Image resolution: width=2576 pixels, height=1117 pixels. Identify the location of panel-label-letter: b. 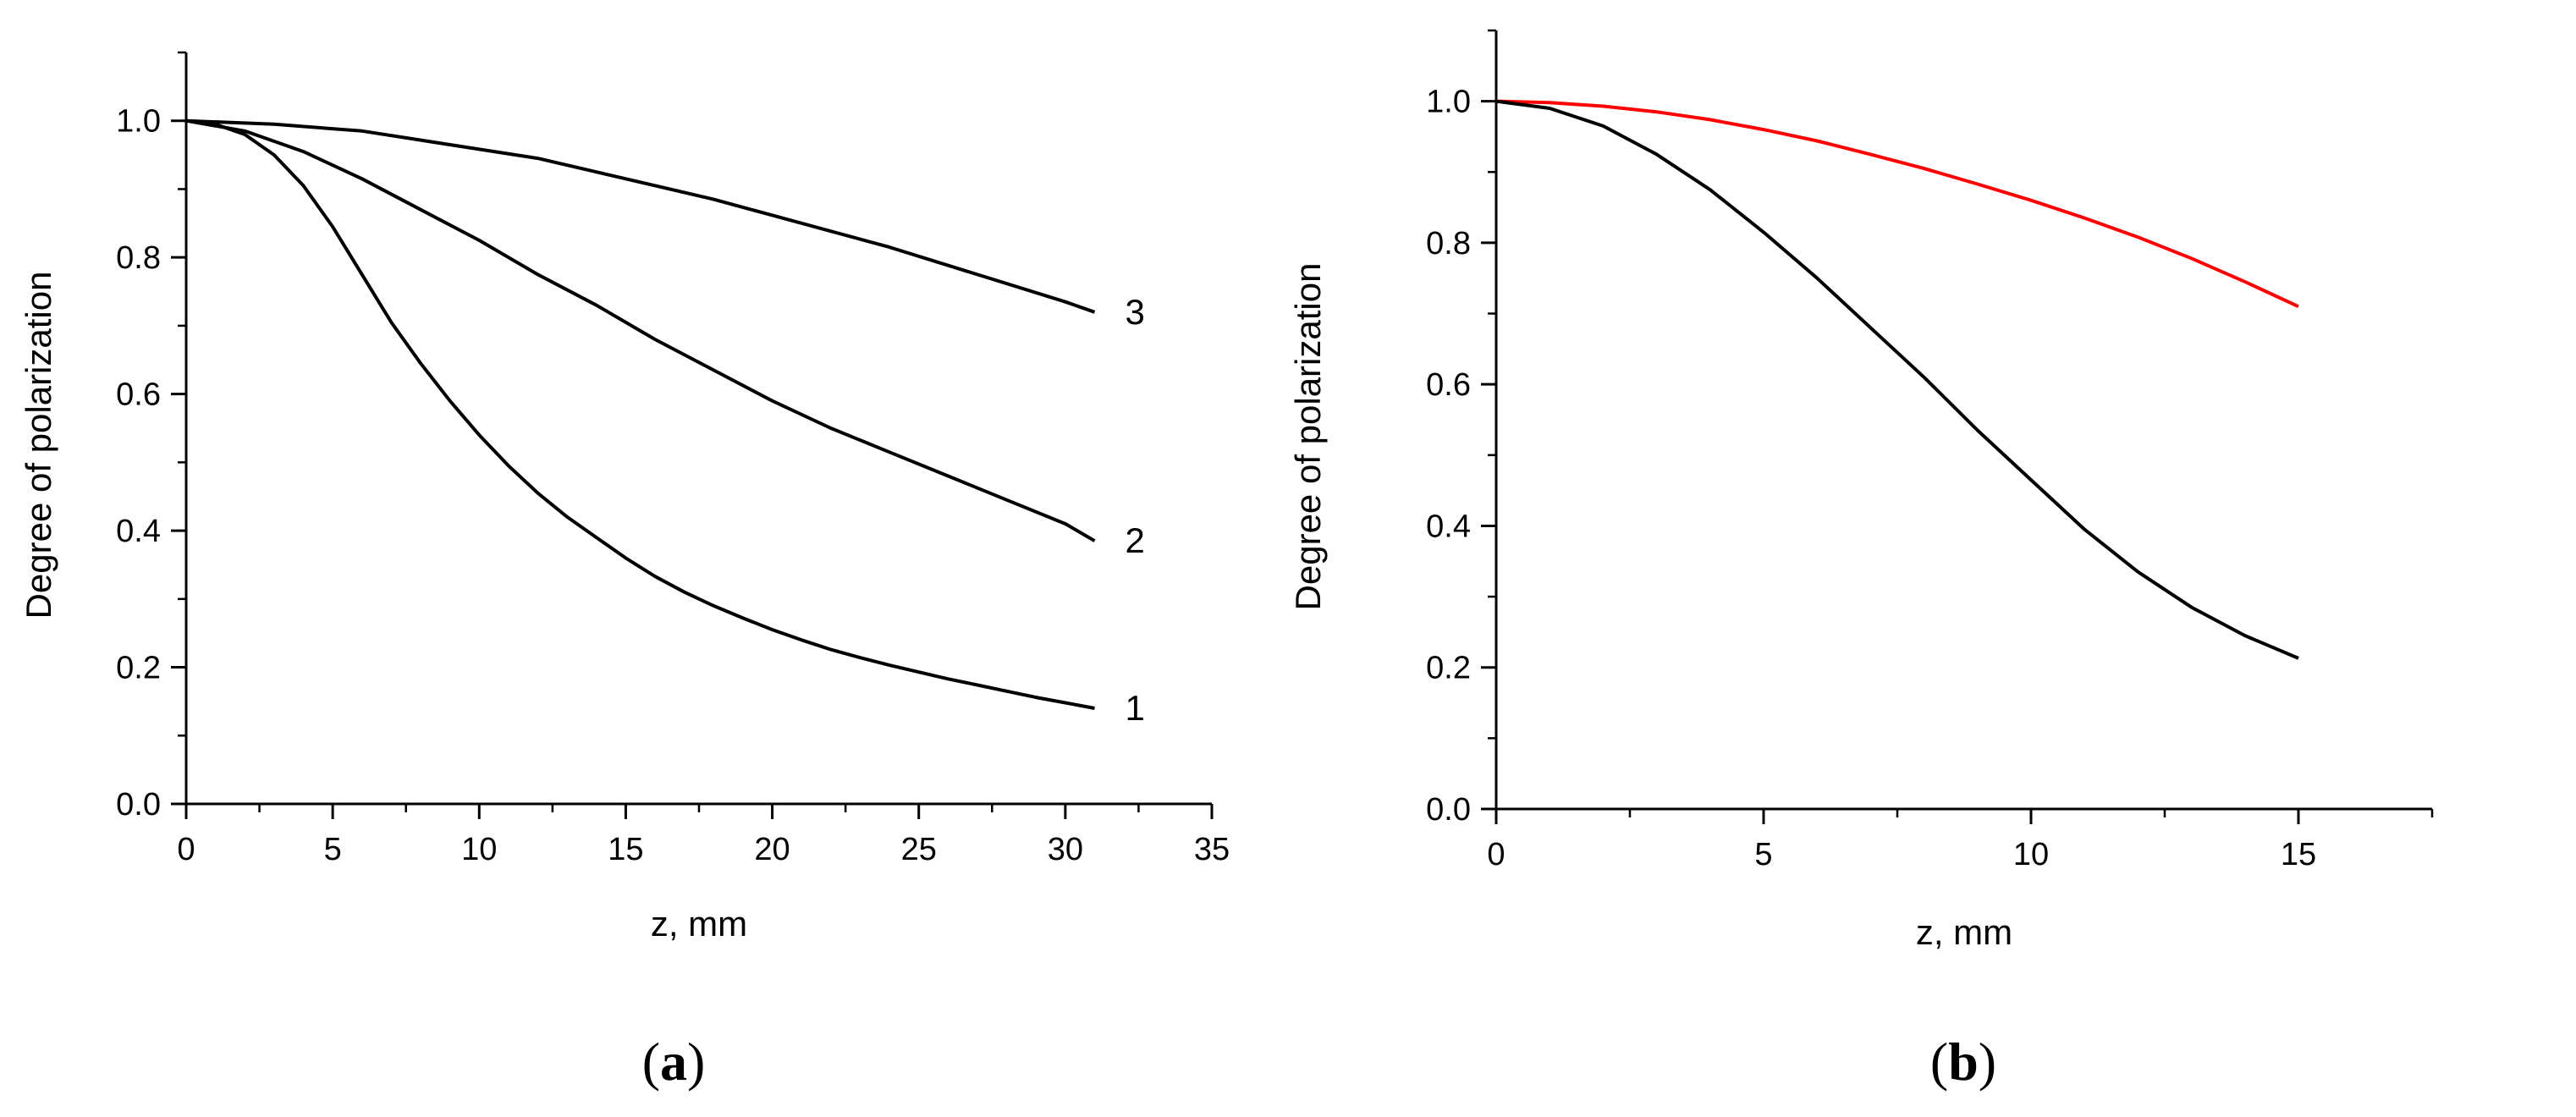
(1963, 1062).